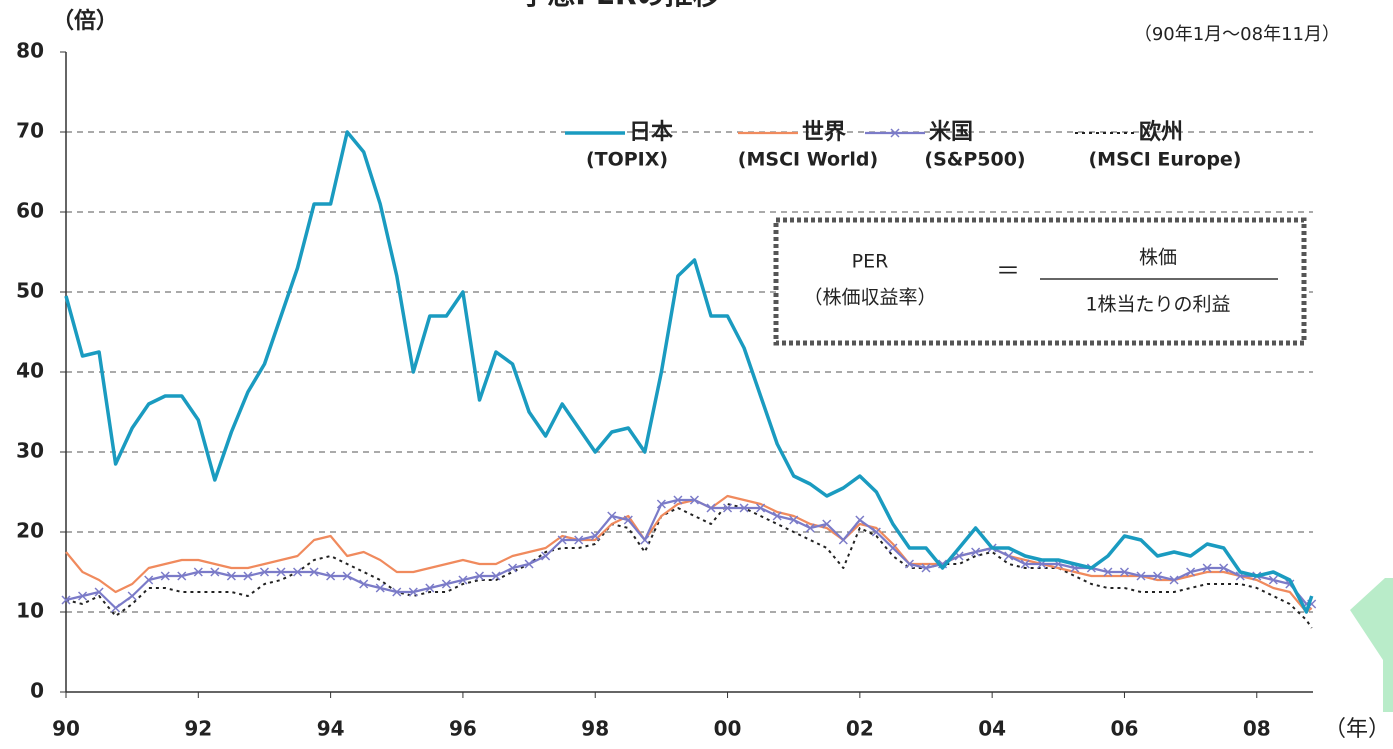 Image resolution: width=1393 pixels, height=749 pixels. Describe the element at coordinates (331, 729) in the screenshot. I see `x-tick-label: 94` at that location.